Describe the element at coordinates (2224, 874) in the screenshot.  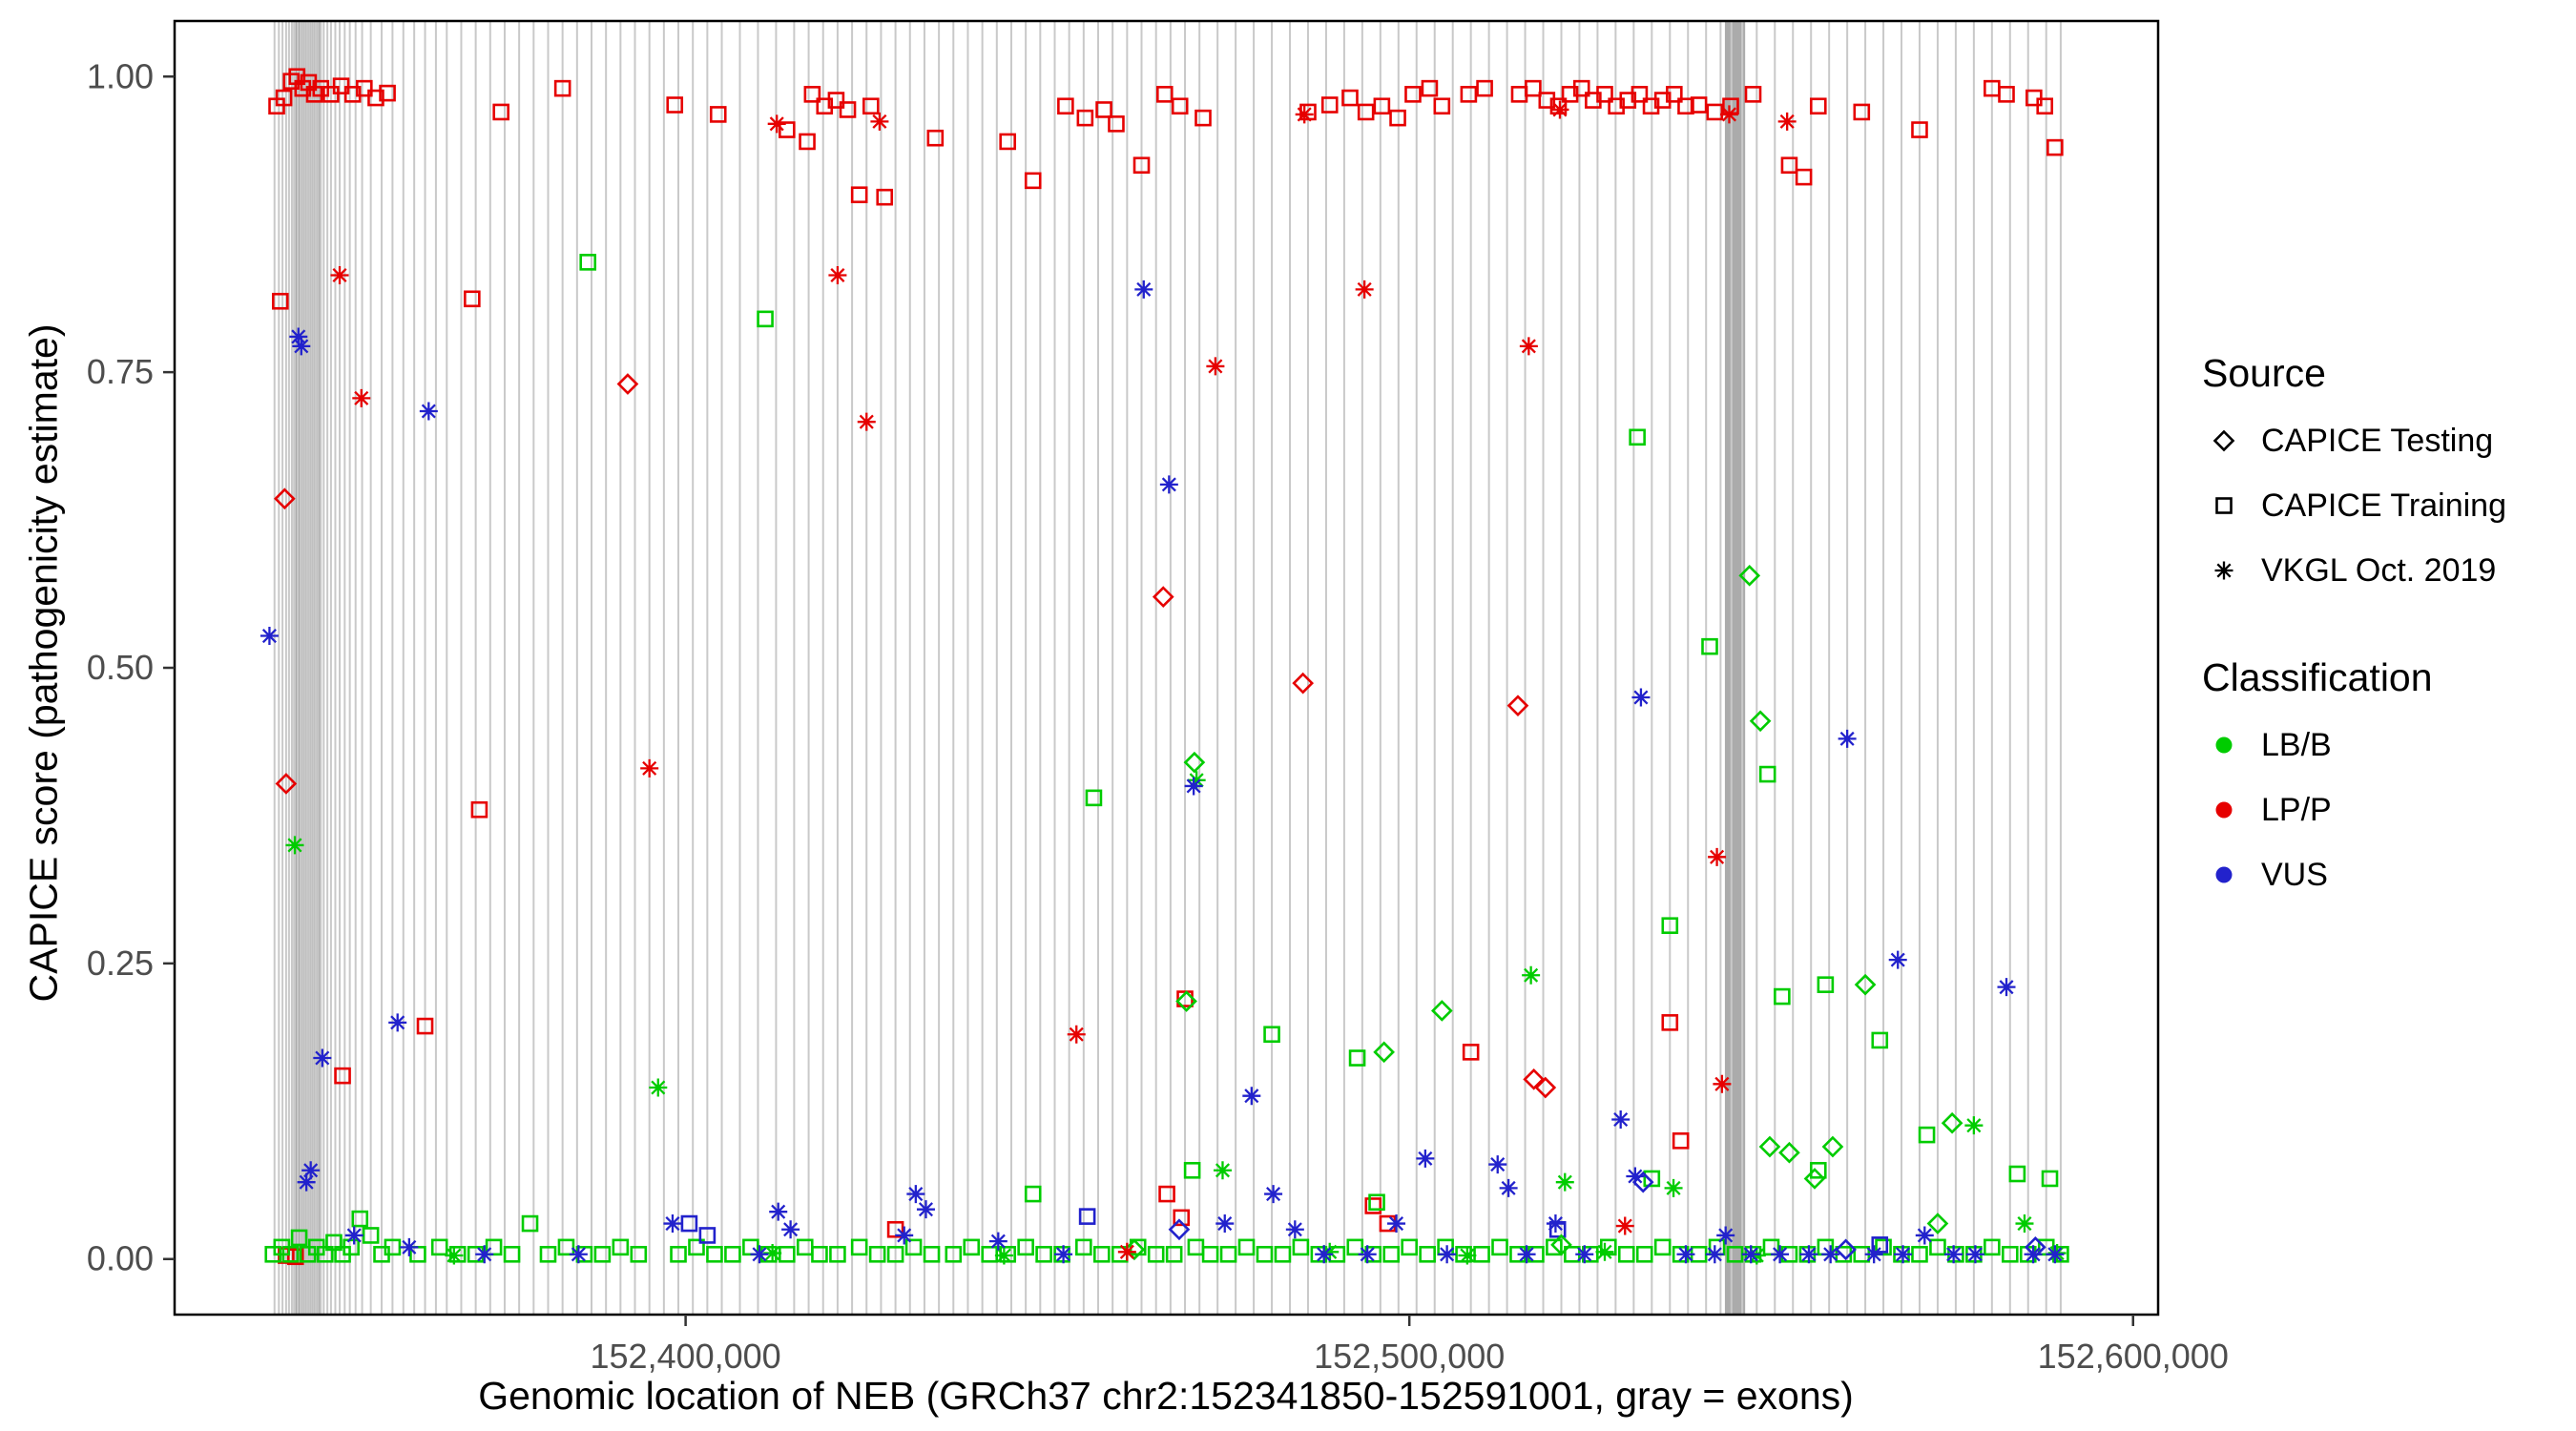
I see `blue-dot-icon` at that location.